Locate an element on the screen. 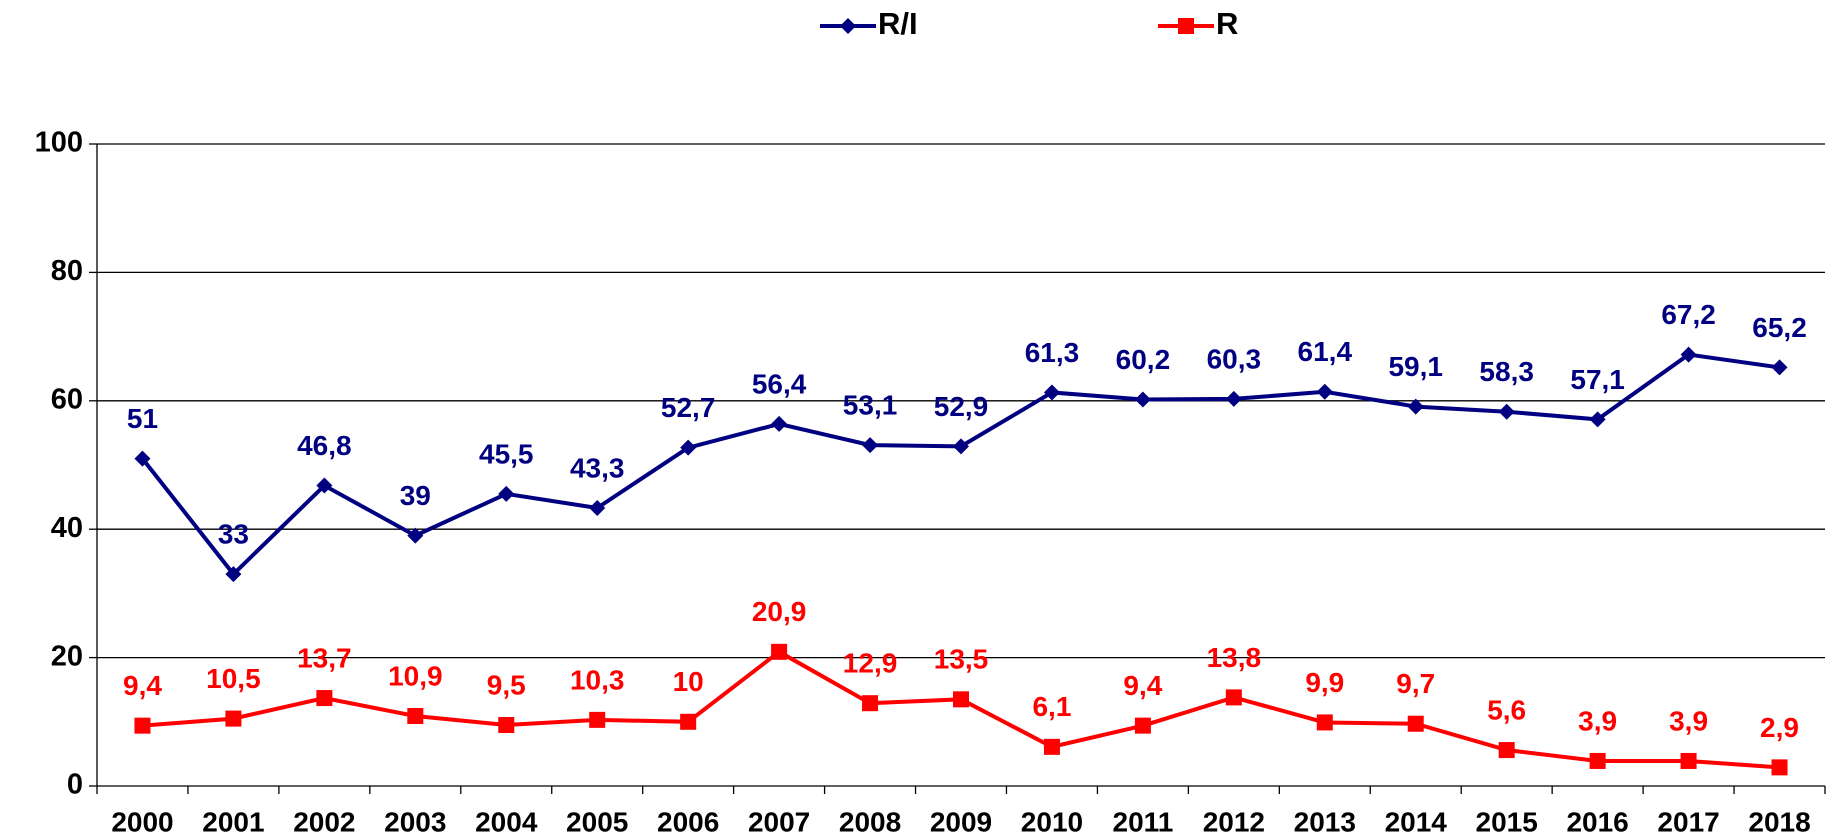 This screenshot has height=839, width=1837. data-label: 6,1 is located at coordinates (1051, 706).